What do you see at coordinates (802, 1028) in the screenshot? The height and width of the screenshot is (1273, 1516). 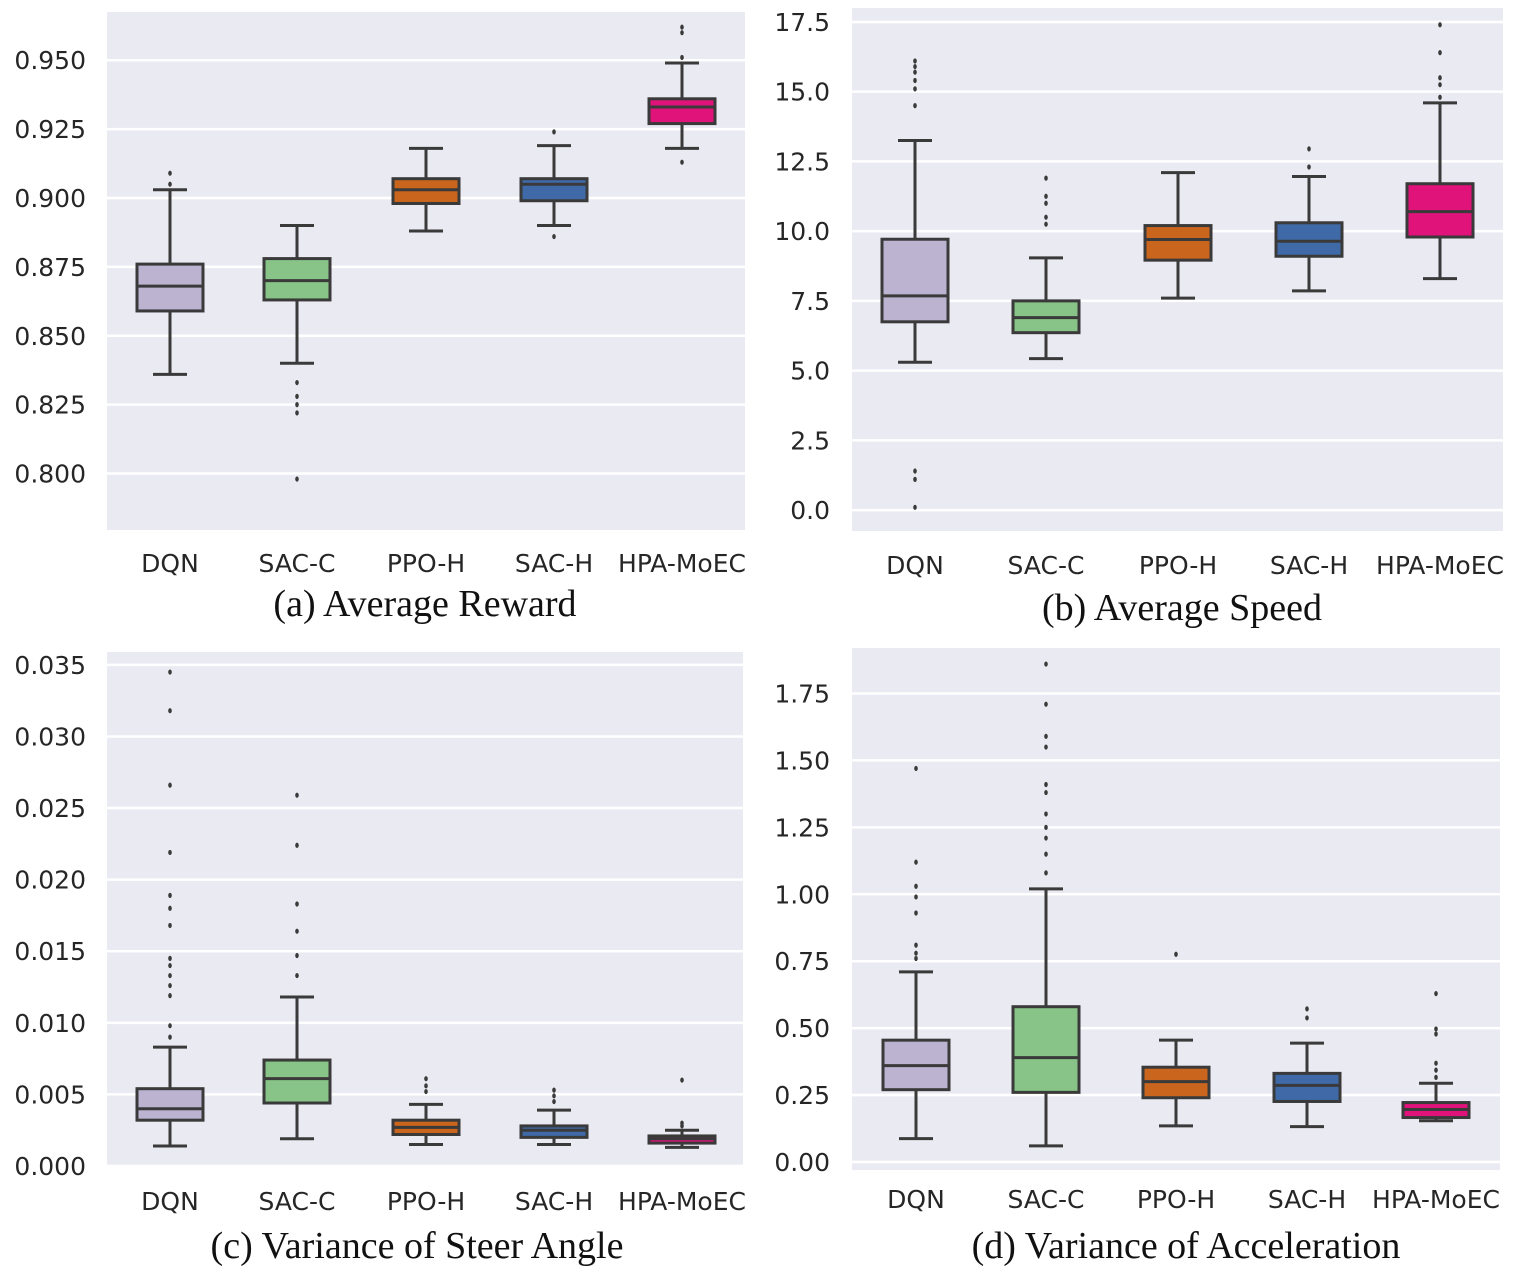 I see `y-tick-label: 0.50` at bounding box center [802, 1028].